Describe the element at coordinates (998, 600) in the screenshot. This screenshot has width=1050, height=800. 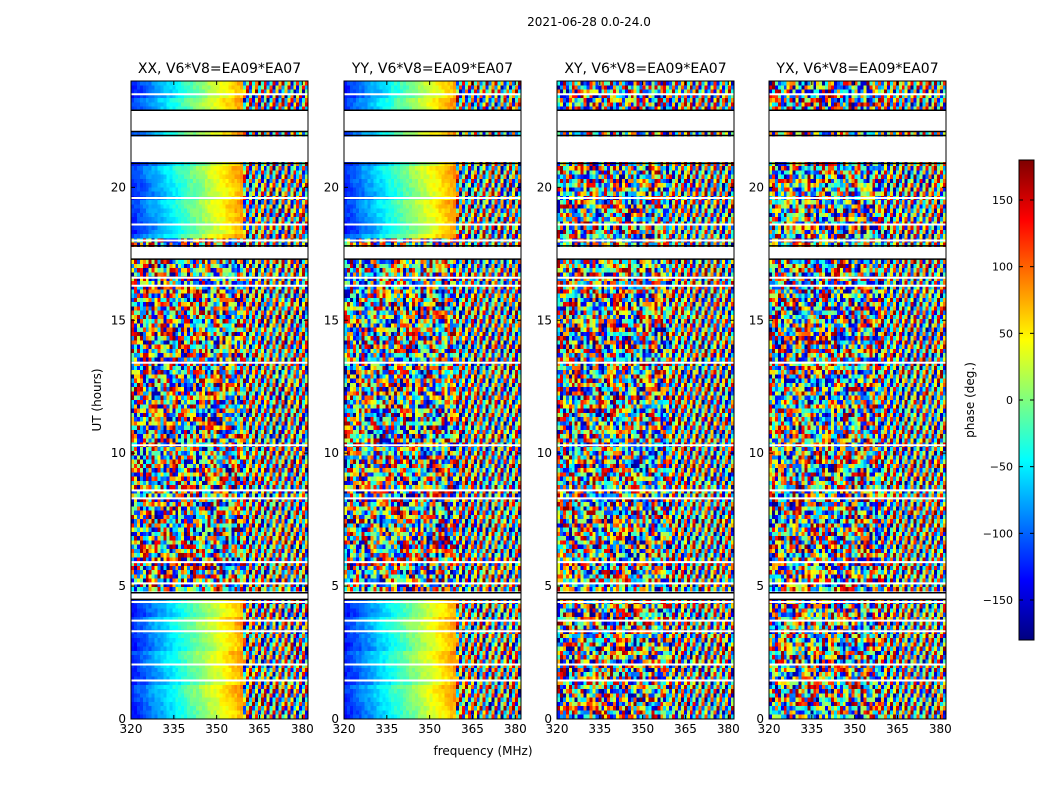
I see `colorbar-tick-label-6: −150` at that location.